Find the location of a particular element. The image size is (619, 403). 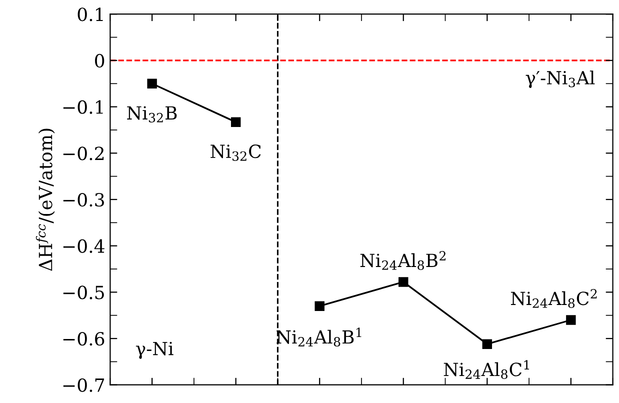

annotation: Ni$_{24}$Al$_{8}$B$^{2}$ is located at coordinates (403, 260).